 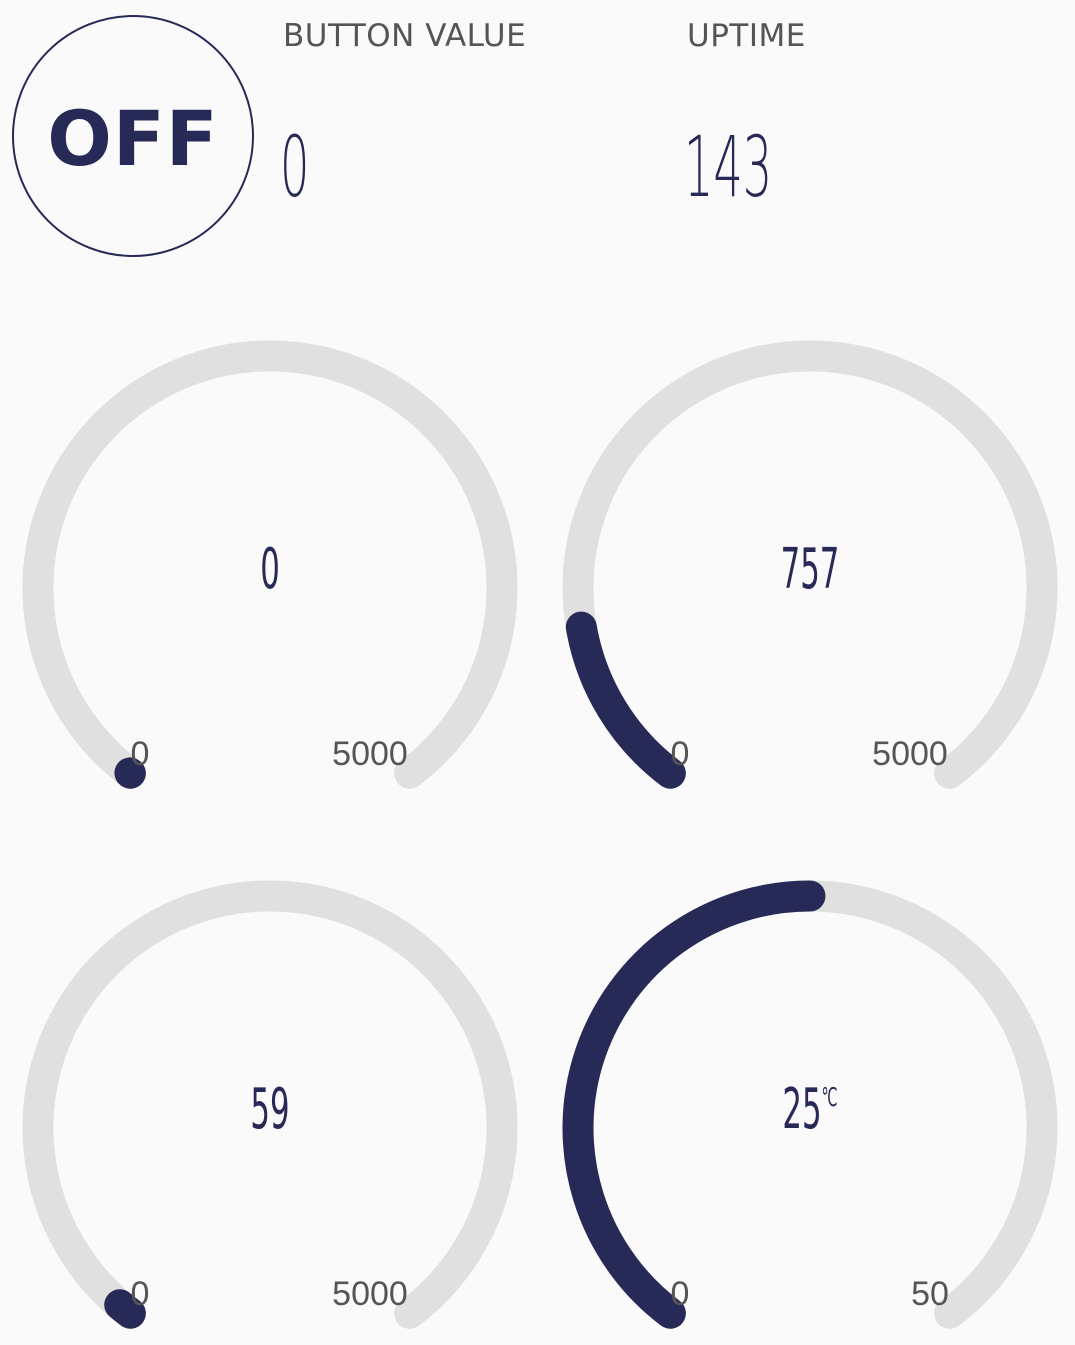 I want to click on uptime-readout: 143, so click(x=728, y=167).